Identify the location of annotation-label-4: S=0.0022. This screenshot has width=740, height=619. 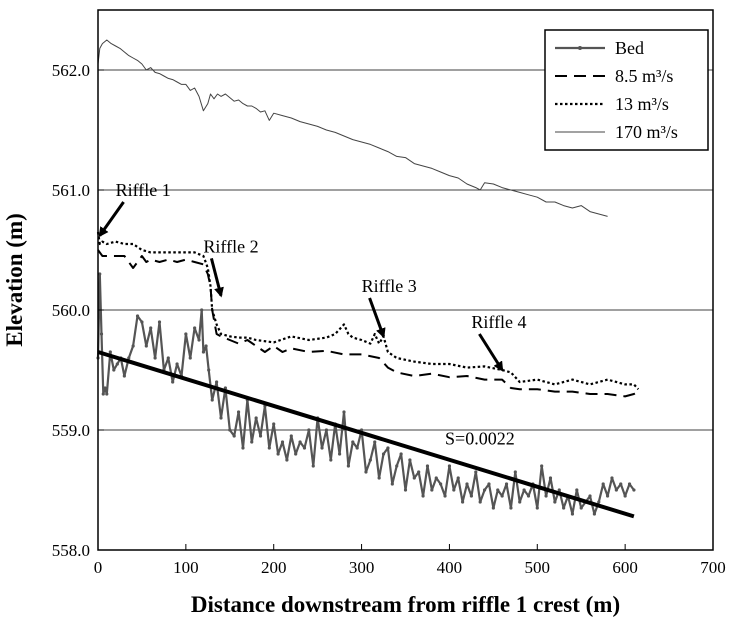
(480, 438).